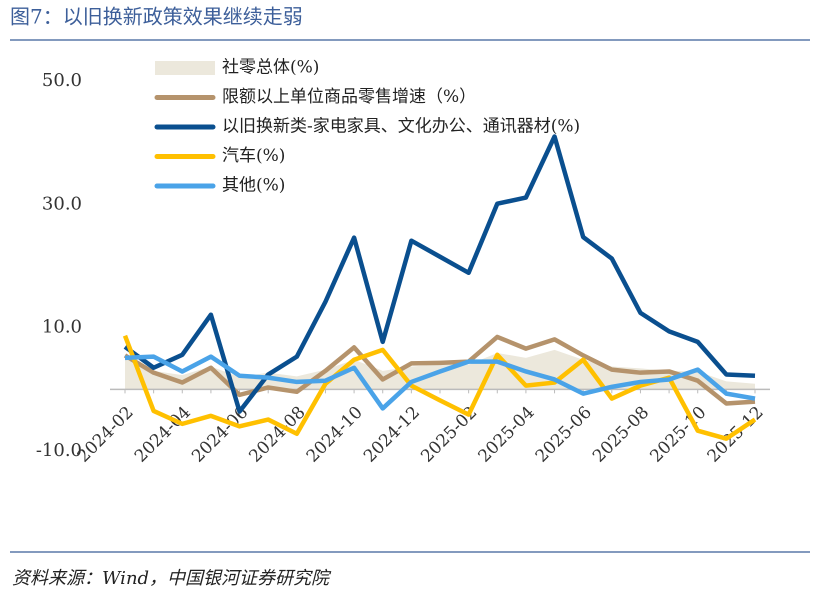 This screenshot has width=820, height=608. I want to click on legend-label: 以旧换新类-家电家具、文化办公、通讯器材(%), so click(401, 127).